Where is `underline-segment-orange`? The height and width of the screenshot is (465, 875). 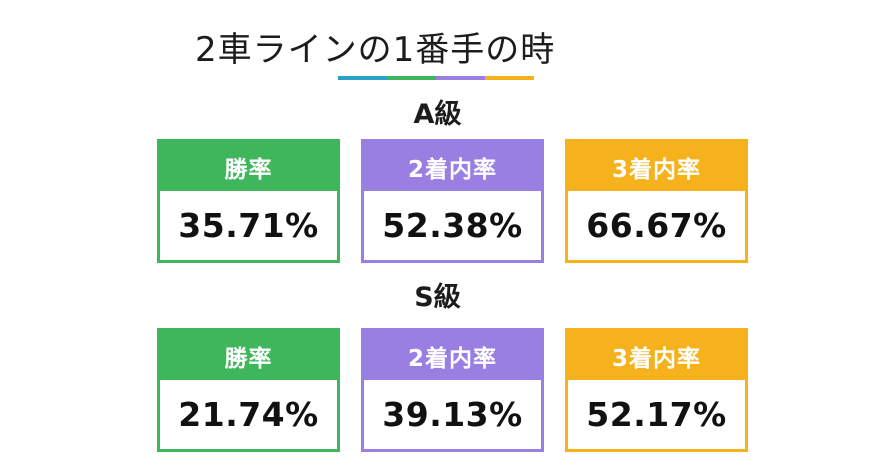
underline-segment-orange is located at coordinates (509, 78).